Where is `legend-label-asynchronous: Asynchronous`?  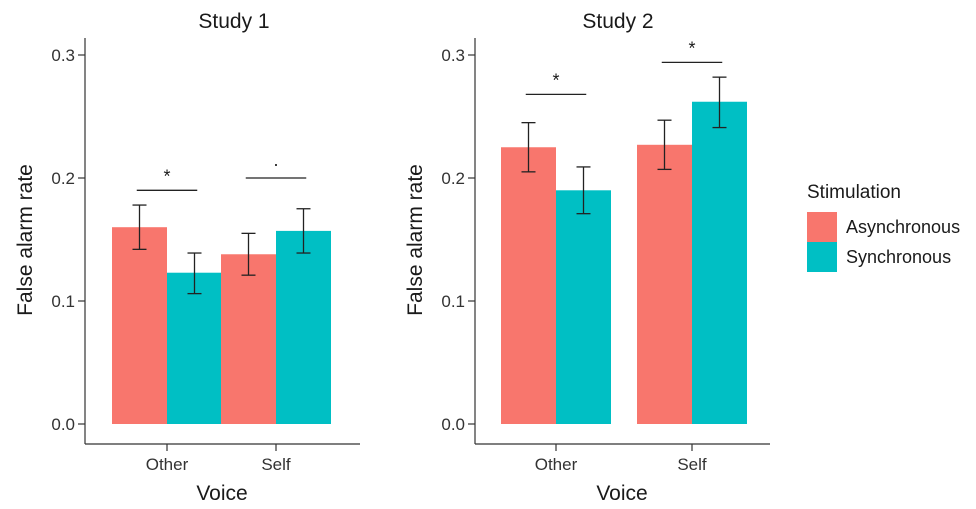 legend-label-asynchronous: Asynchronous is located at coordinates (903, 227).